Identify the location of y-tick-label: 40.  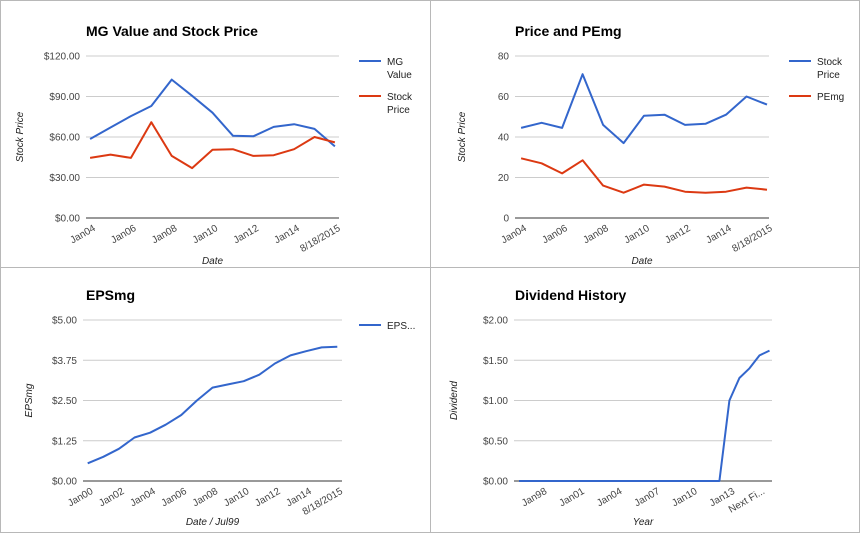
(504, 138).